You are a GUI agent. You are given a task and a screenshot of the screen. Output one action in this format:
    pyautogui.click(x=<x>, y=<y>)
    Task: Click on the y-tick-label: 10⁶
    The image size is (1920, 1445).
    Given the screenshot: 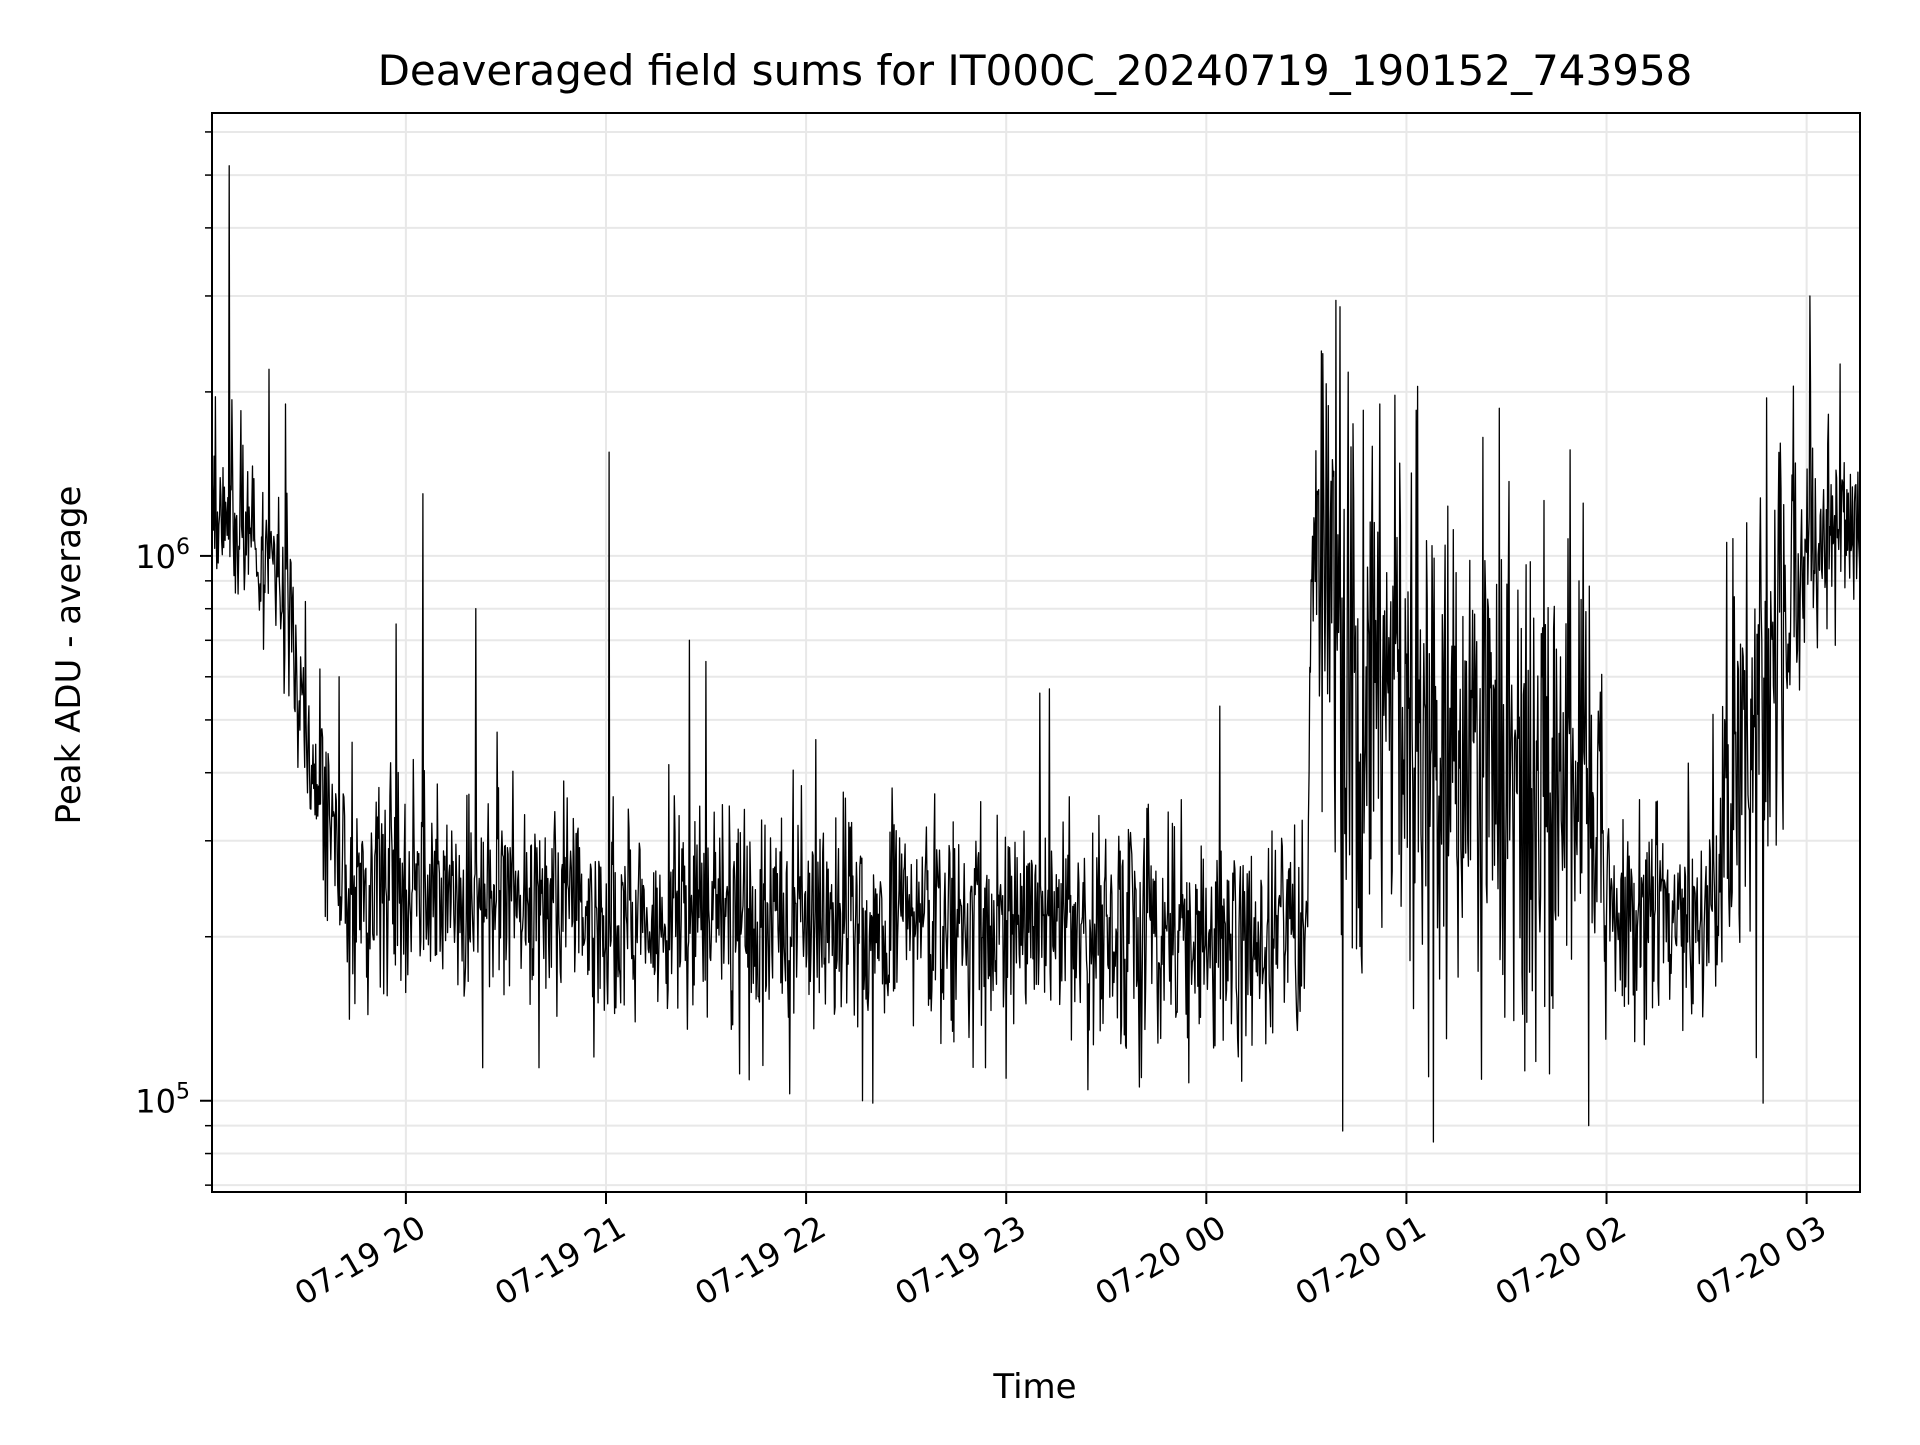 What is the action you would take?
    pyautogui.click(x=162, y=555)
    